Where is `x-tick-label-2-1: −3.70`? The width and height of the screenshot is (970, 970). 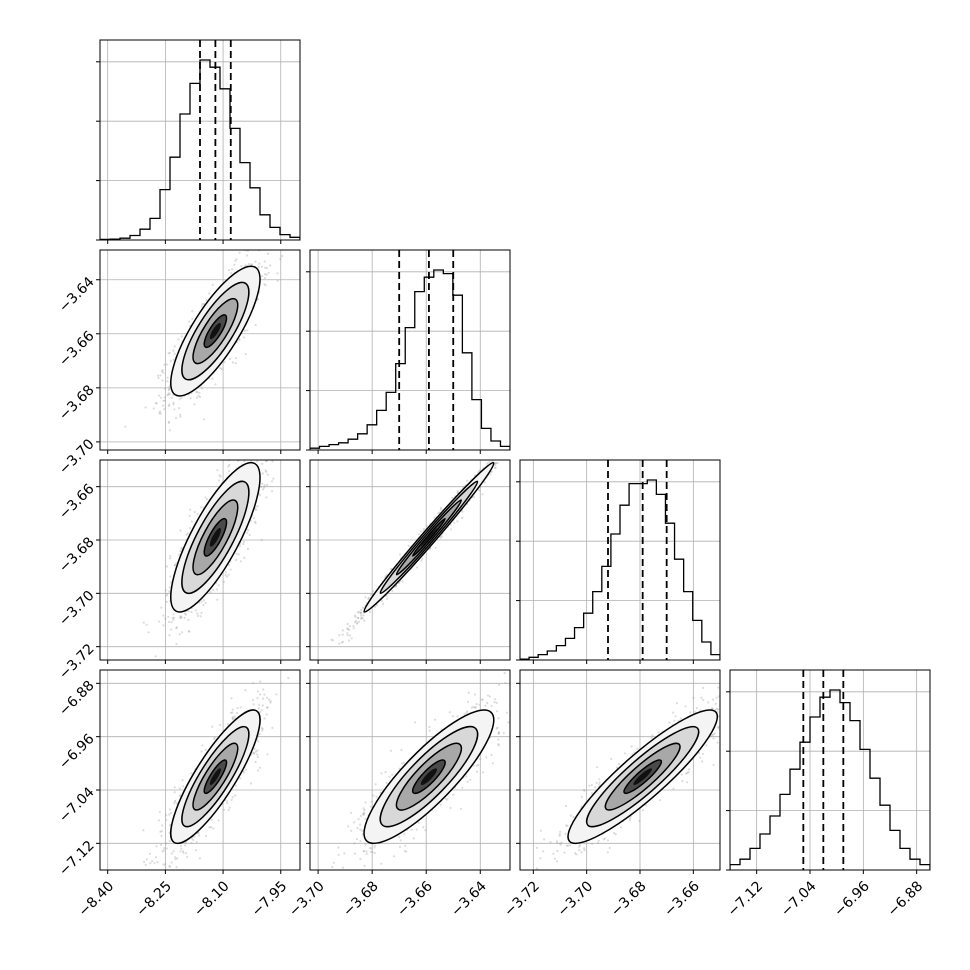 x-tick-label-2-1: −3.70 is located at coordinates (576, 899).